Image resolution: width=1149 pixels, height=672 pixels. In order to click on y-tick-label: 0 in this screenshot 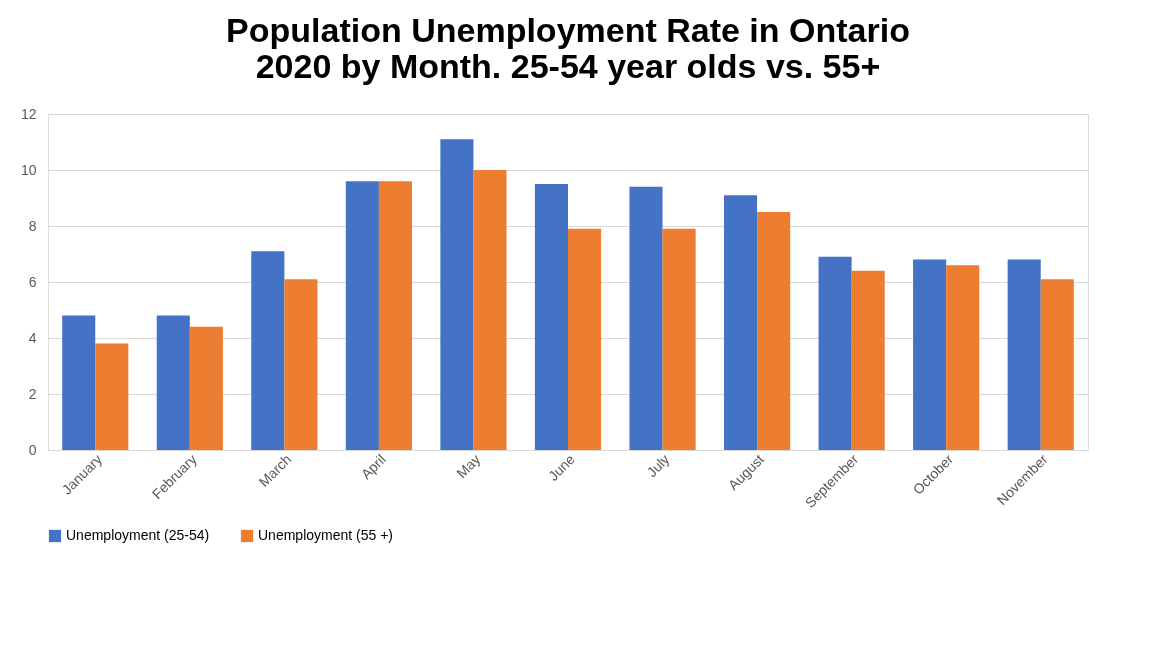, I will do `click(32, 449)`.